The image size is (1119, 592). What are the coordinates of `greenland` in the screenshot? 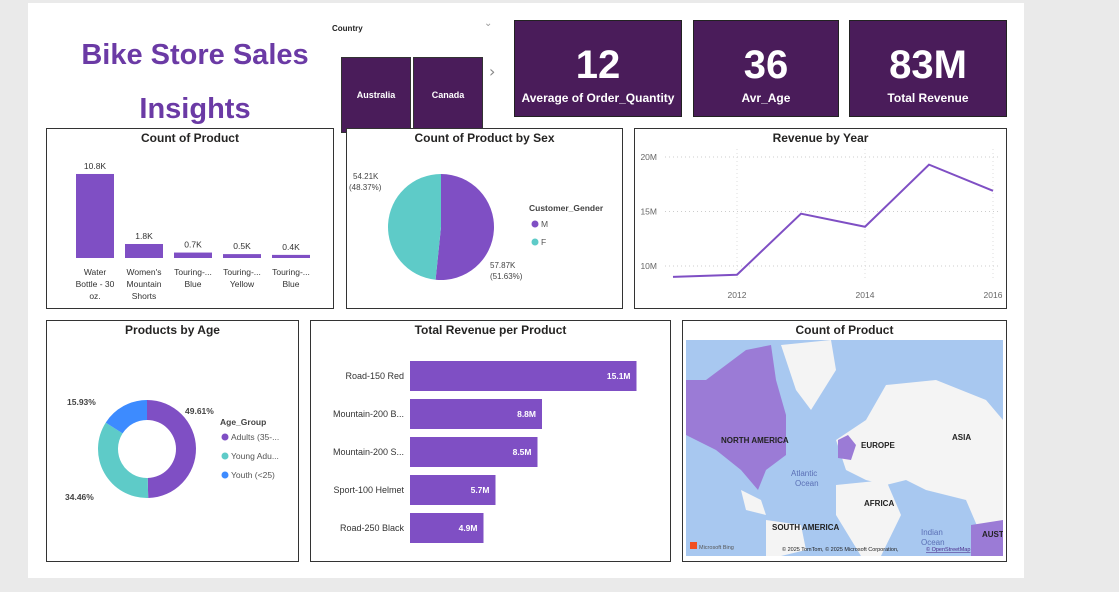 It's located at (808, 375).